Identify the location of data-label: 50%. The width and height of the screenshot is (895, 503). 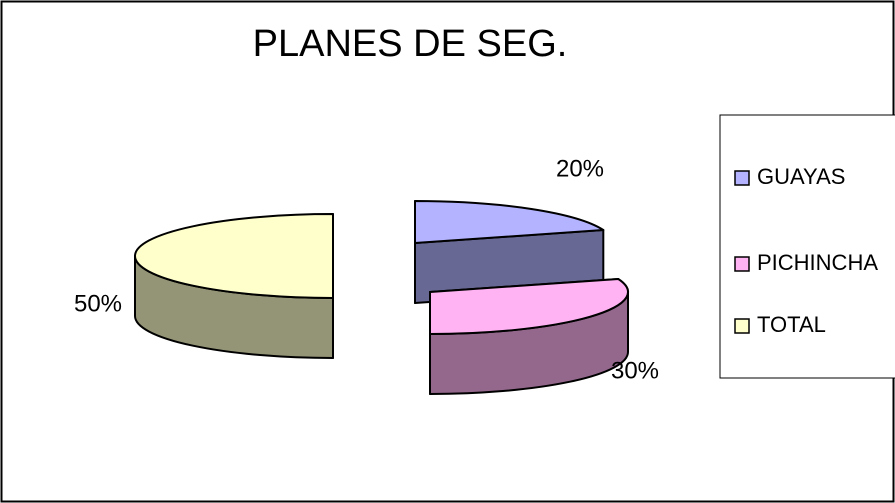
(98, 303).